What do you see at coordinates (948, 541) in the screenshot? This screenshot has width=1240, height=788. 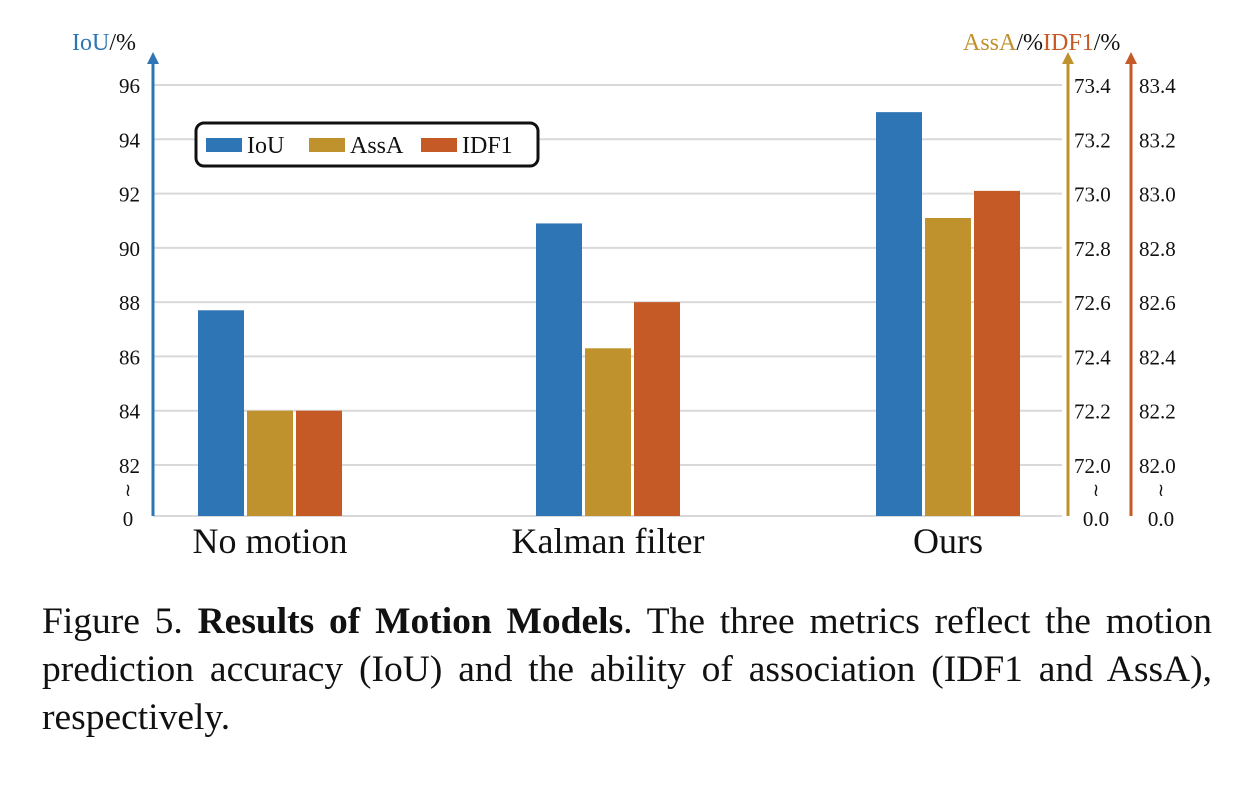 I see `category-label: Ours` at bounding box center [948, 541].